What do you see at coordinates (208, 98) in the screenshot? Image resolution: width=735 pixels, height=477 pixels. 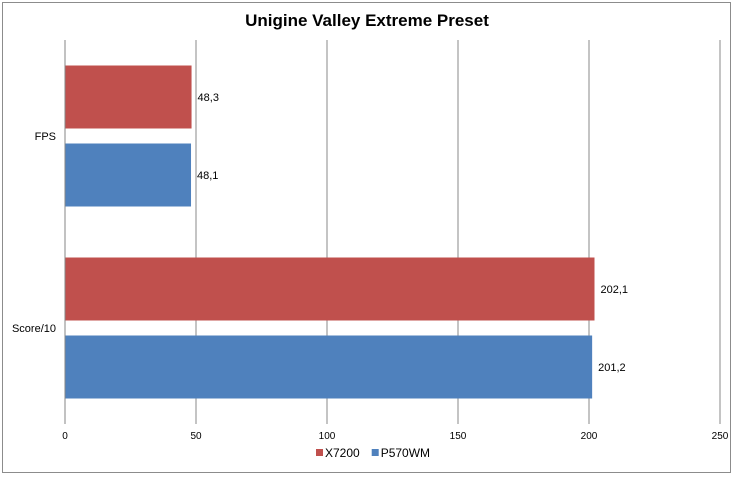 I see `data-label: 48,3` at bounding box center [208, 98].